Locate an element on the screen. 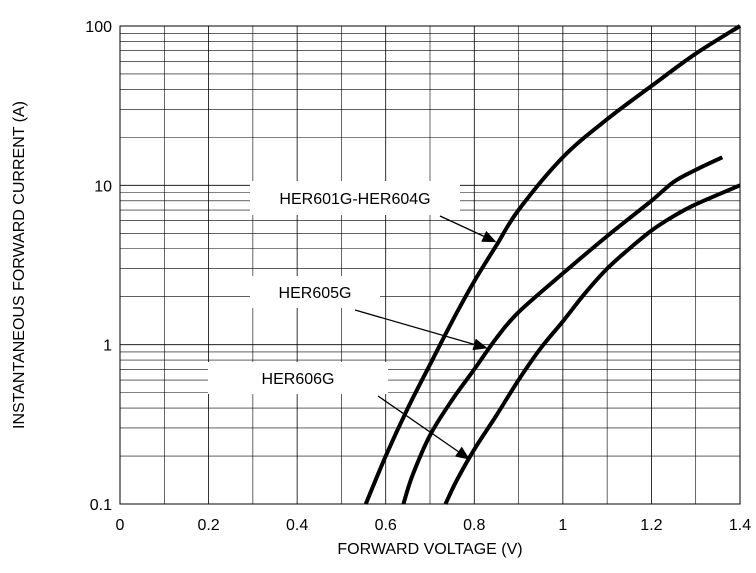  x-axis-ticks: 0 0.2 0.4 0.6 0.8 1 1.2 1.4 is located at coordinates (434, 525).